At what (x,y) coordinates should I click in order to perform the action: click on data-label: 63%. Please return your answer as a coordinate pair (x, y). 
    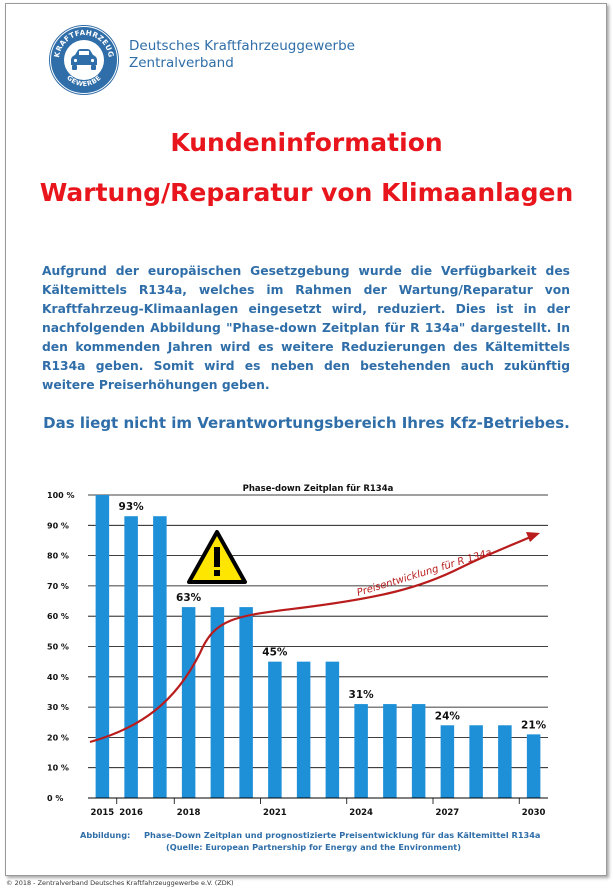
    Looking at the image, I should click on (189, 598).